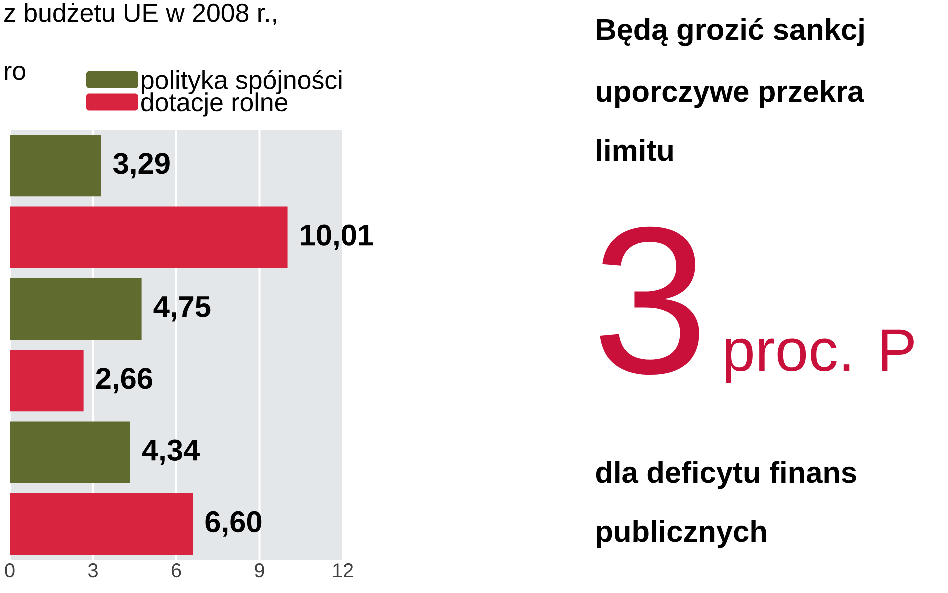  What do you see at coordinates (242, 82) in the screenshot?
I see `legend-label: polityka spójności` at bounding box center [242, 82].